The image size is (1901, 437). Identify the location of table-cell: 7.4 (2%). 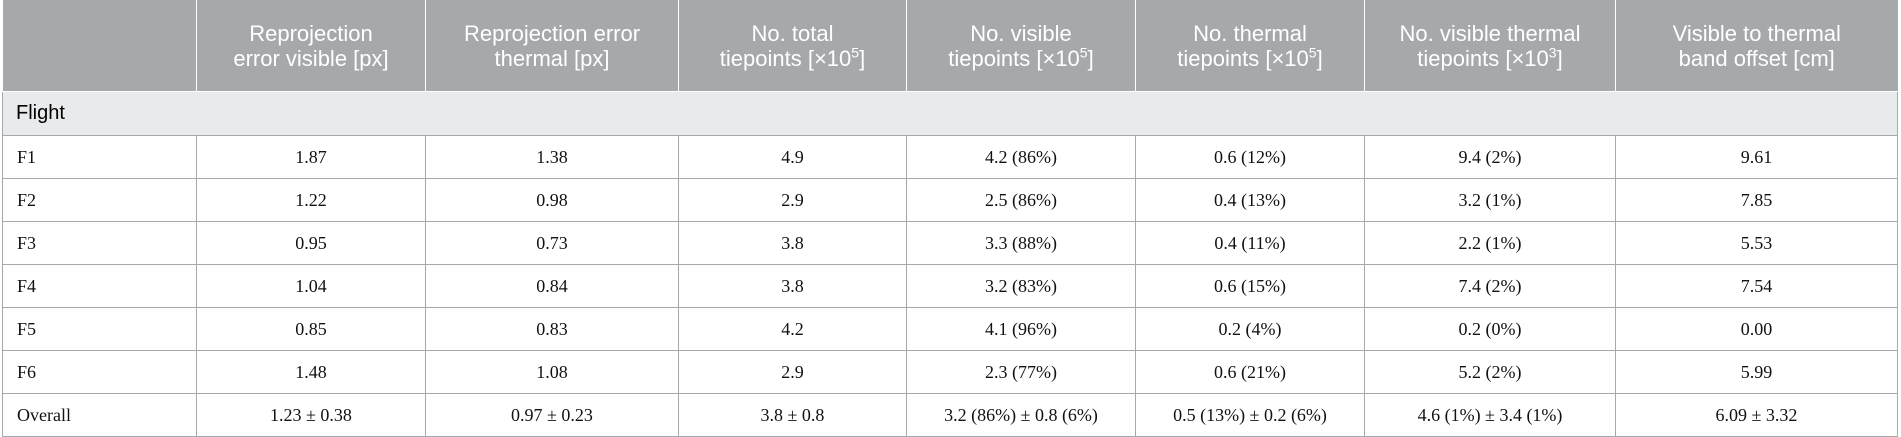
(1490, 286).